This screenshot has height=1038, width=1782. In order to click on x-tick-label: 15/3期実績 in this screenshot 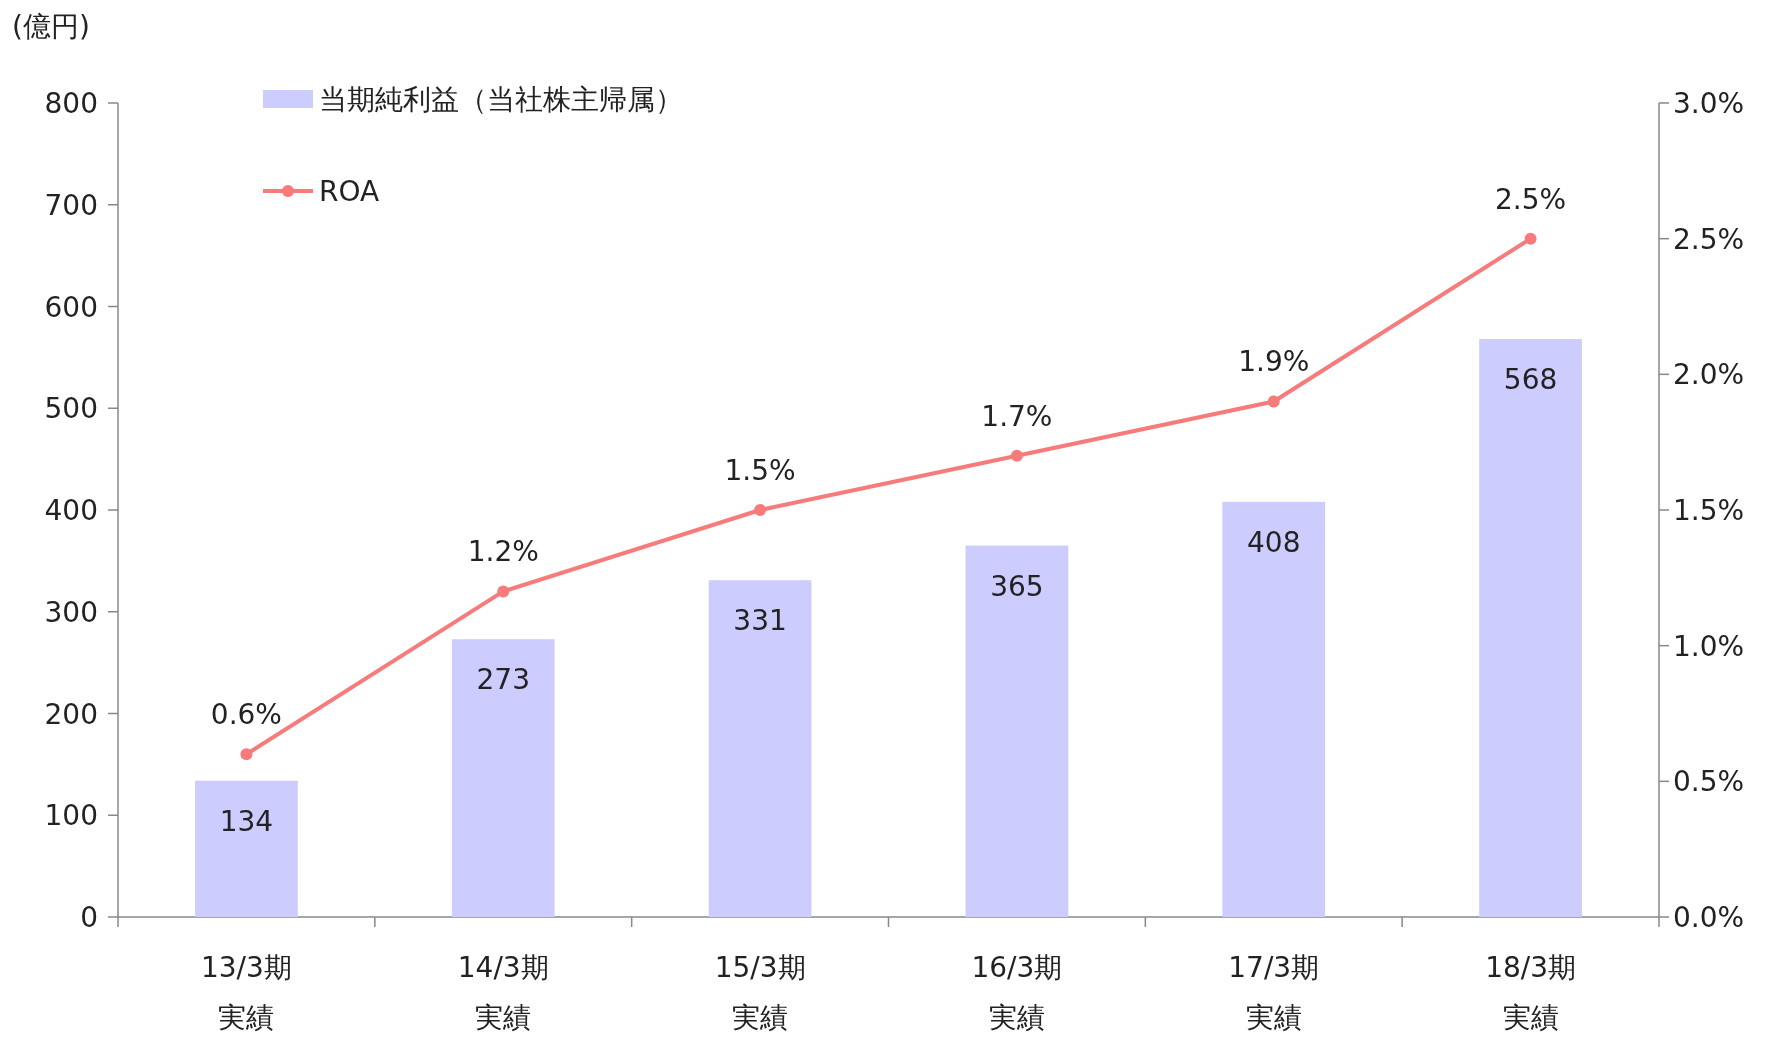, I will do `click(760, 992)`.